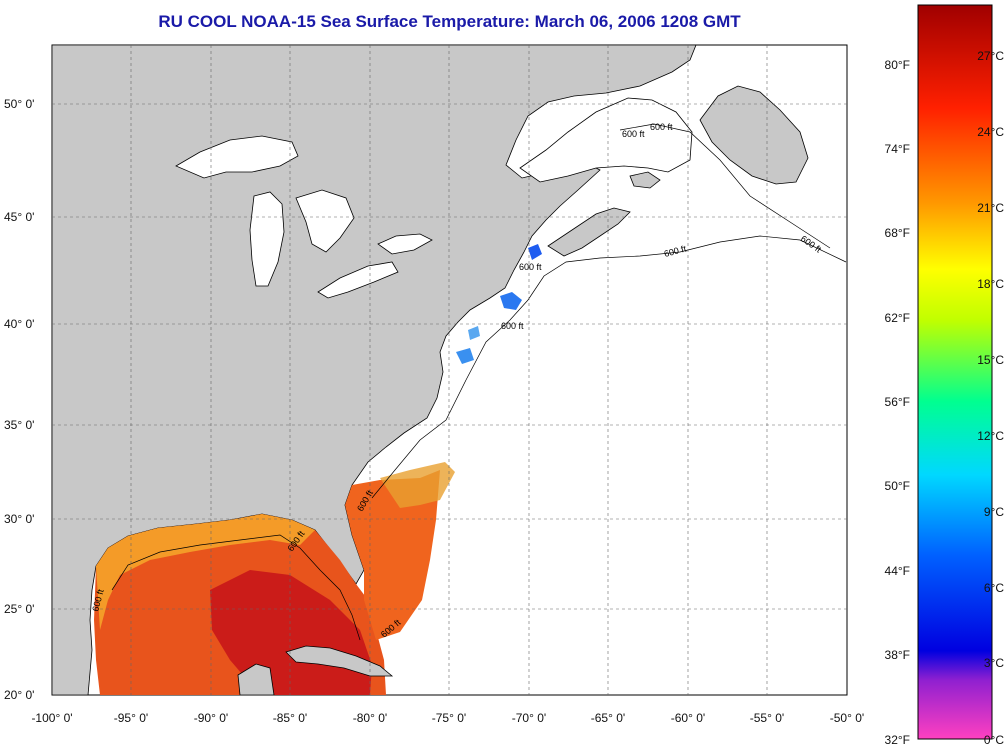 The height and width of the screenshot is (754, 1008). I want to click on colorbar-label-c: 6°C, so click(994, 588).